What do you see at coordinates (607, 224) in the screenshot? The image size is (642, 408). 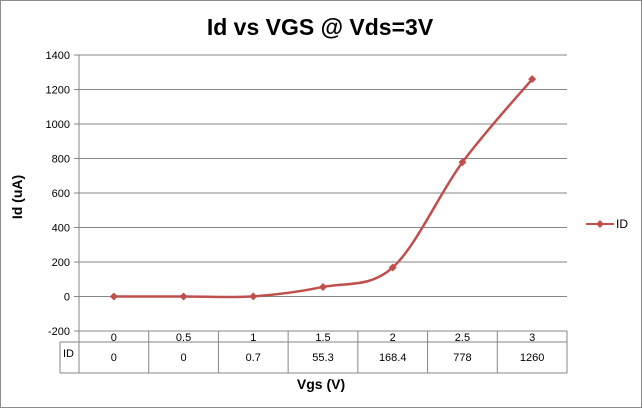 I see `legend: ID` at bounding box center [607, 224].